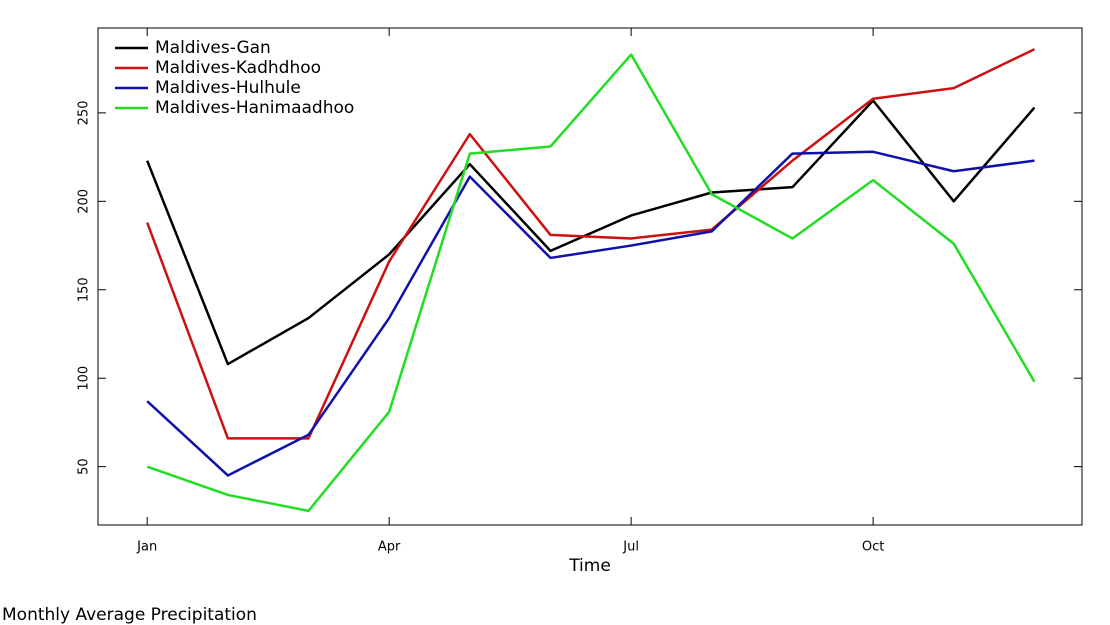  I want to click on y-tick-label: 150, so click(84, 289).